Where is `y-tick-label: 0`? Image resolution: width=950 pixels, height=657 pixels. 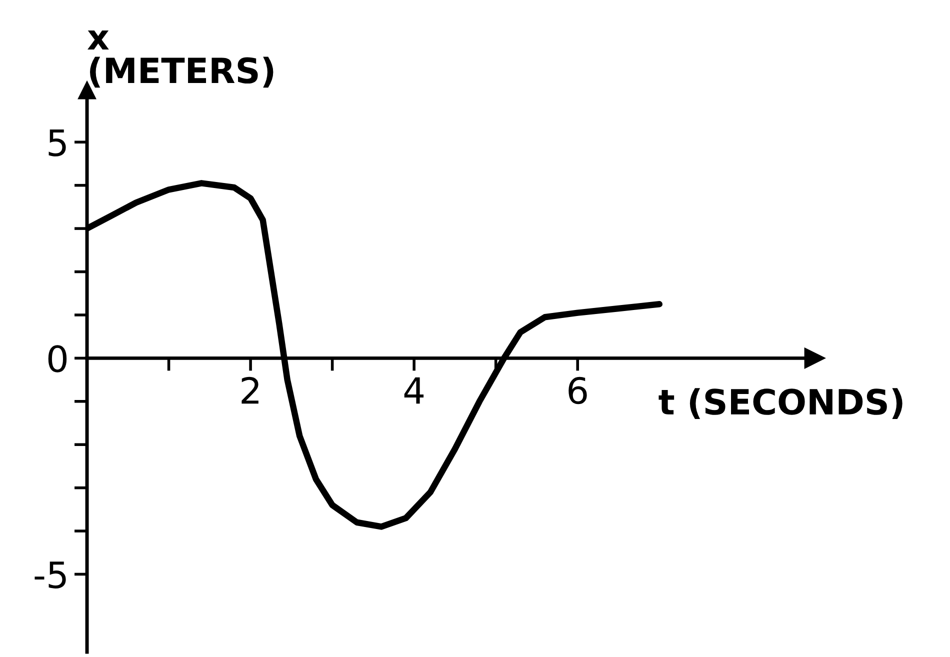
y-tick-label: 0 is located at coordinates (57, 358).